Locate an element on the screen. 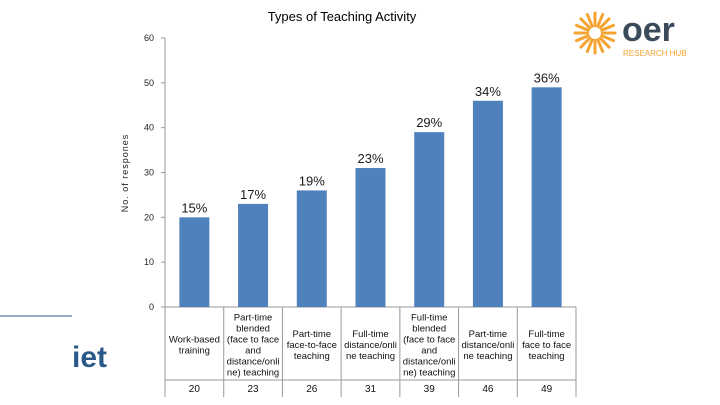 This screenshot has height=405, width=720. value-label: 39 is located at coordinates (430, 389).